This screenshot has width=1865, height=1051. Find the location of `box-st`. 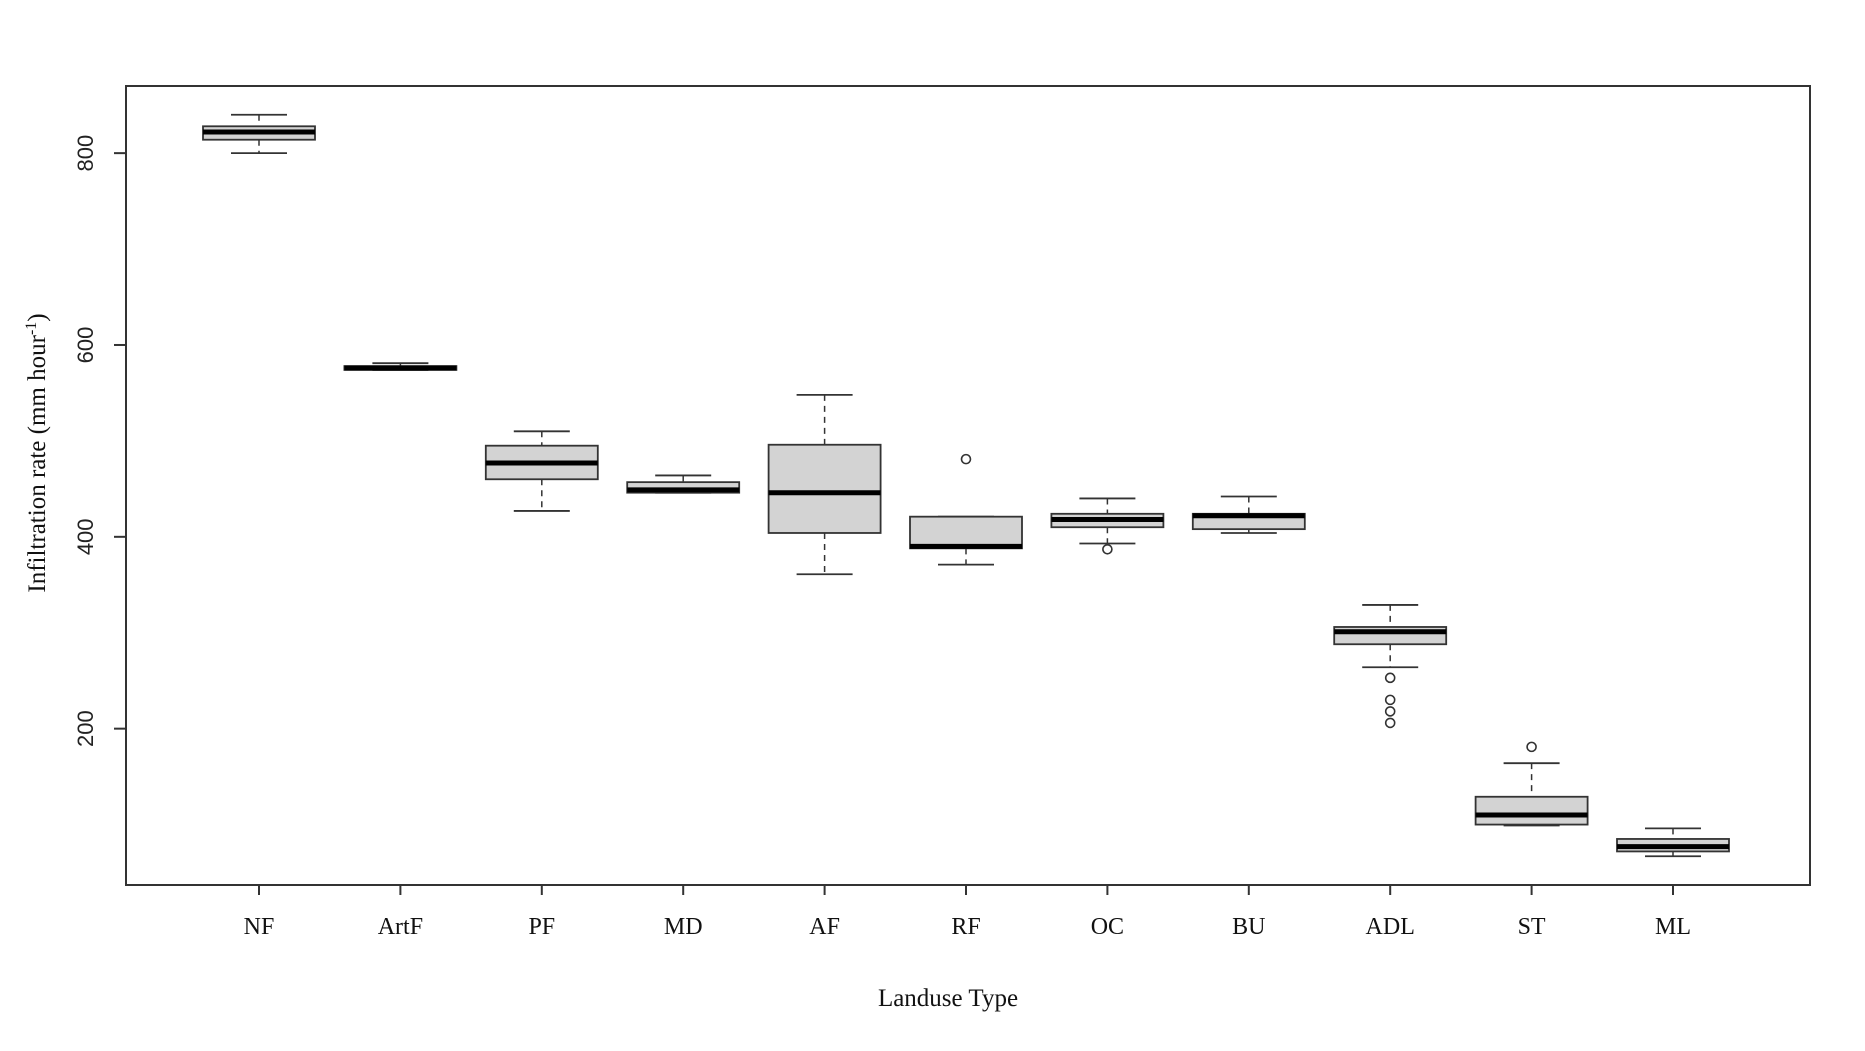

box-st is located at coordinates (1531, 784).